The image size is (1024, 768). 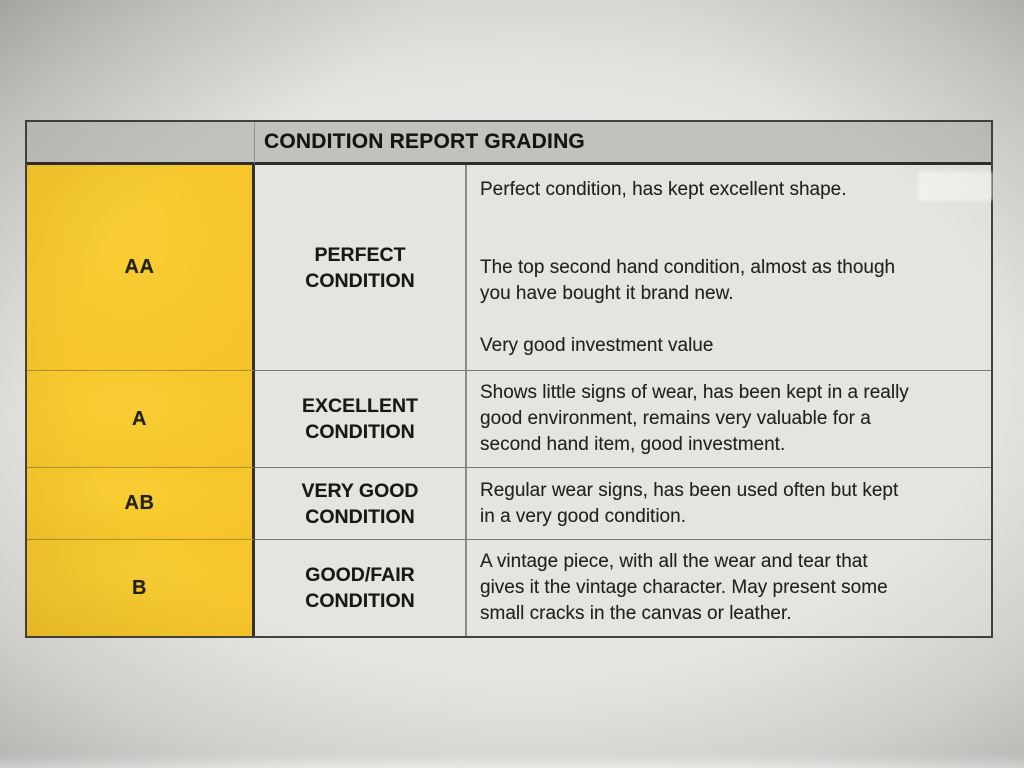 I want to click on header-empty-cell, so click(x=141, y=143).